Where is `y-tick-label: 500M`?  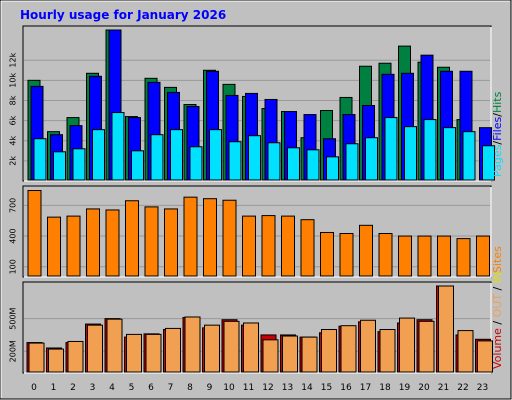
y-tick-label: 500M is located at coordinates (13, 318).